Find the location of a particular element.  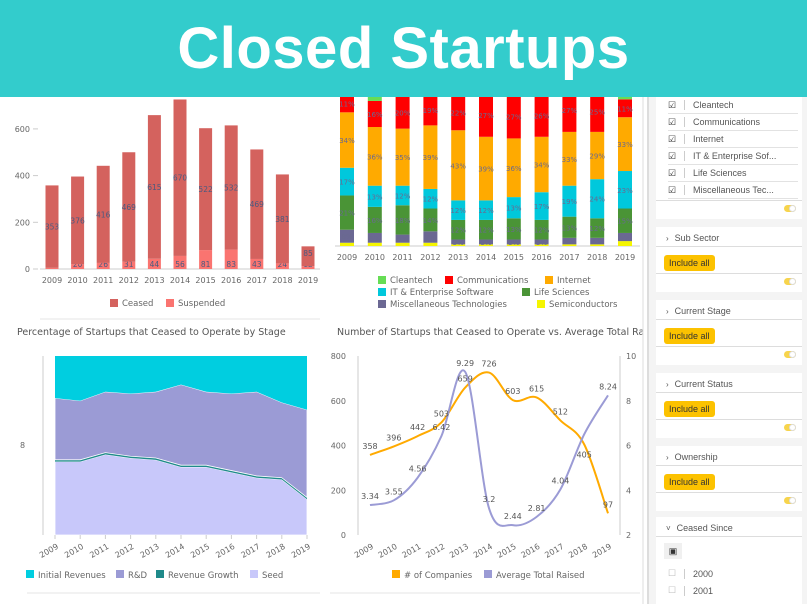

data-label: 56 is located at coordinates (180, 264).